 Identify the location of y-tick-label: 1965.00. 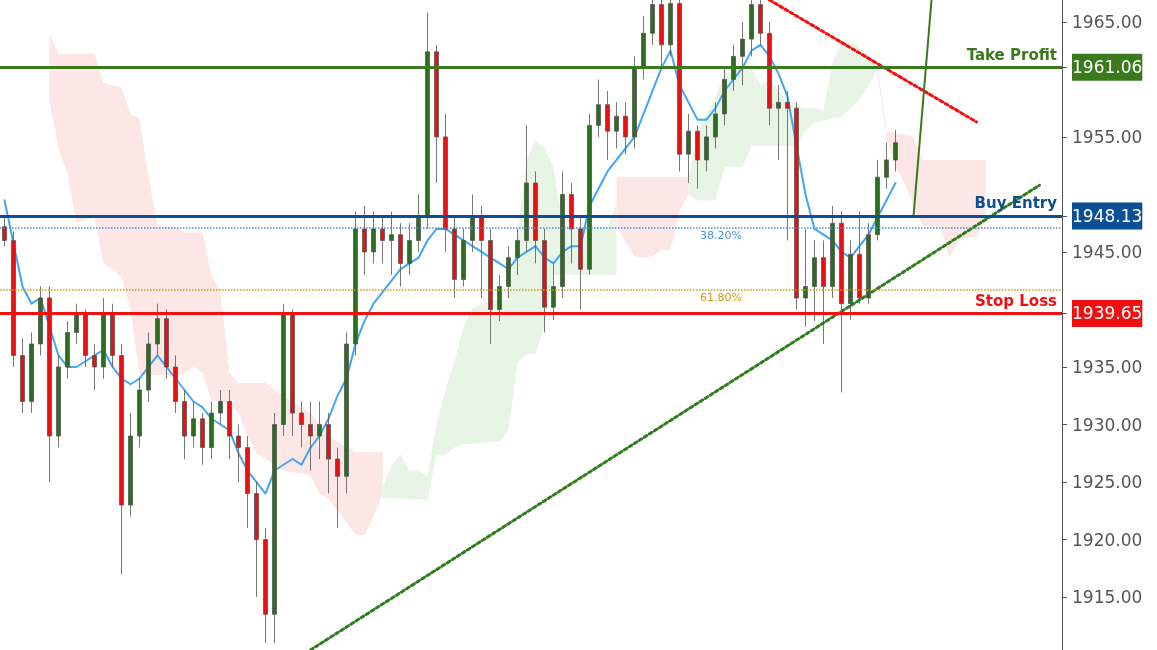
(1107, 21).